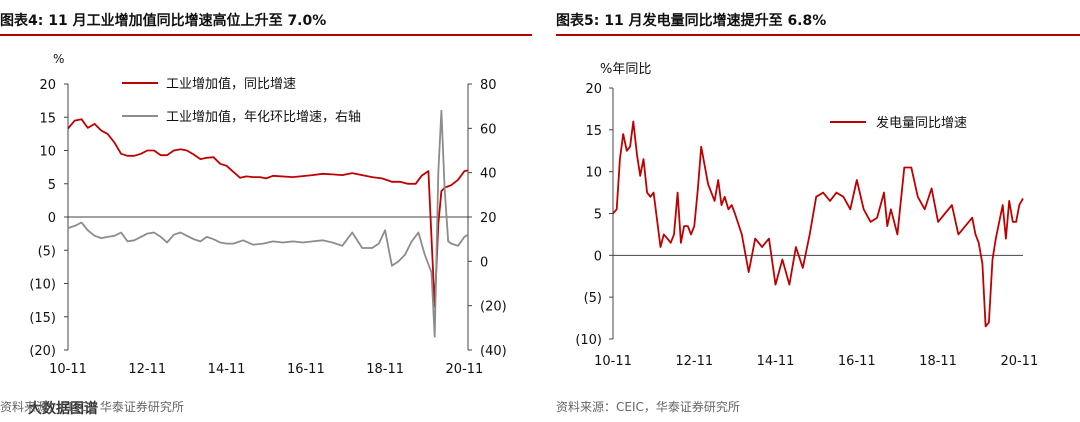  What do you see at coordinates (1019, 361) in the screenshot?
I see `right-x-tick-label: 20-11` at bounding box center [1019, 361].